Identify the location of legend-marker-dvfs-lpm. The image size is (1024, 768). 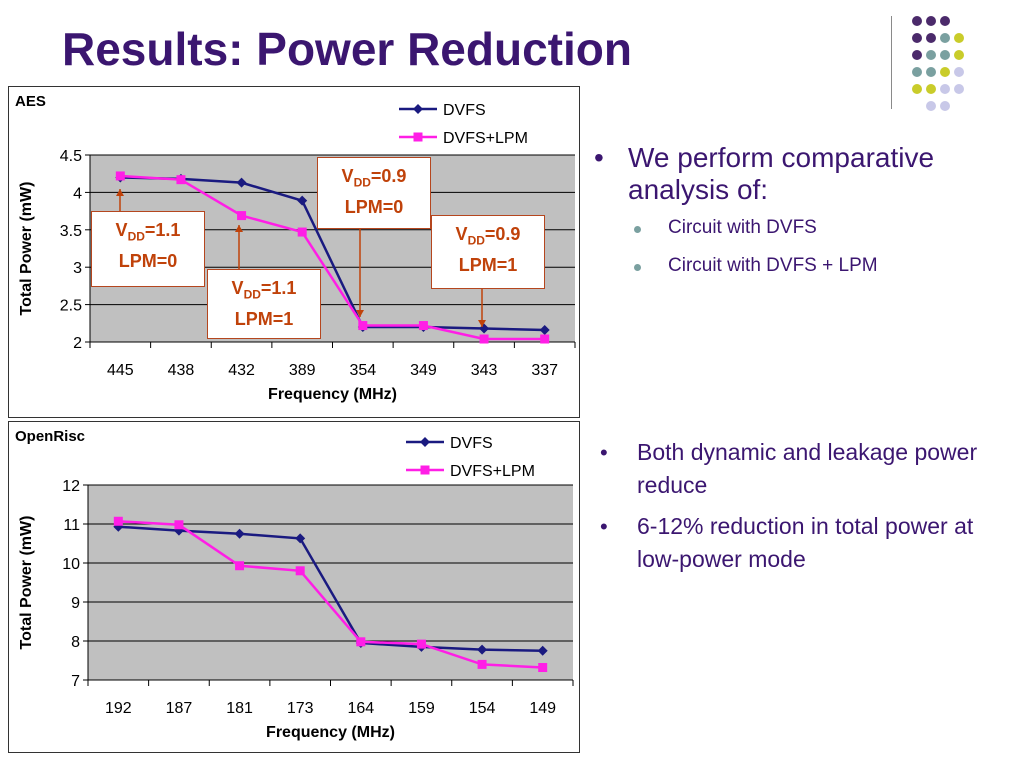
(425, 470).